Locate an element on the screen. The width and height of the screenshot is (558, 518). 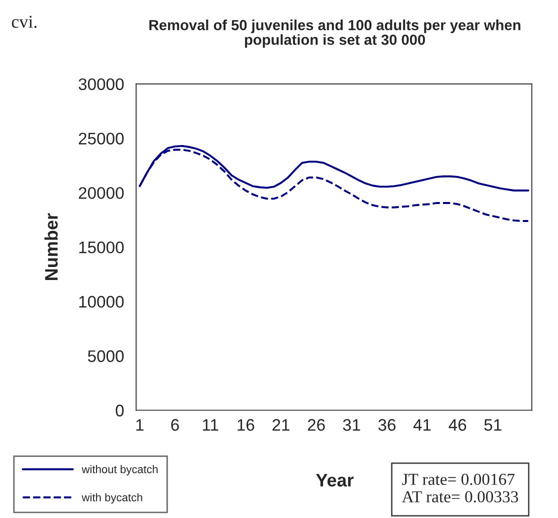
x-tick-label: 16 is located at coordinates (246, 425).